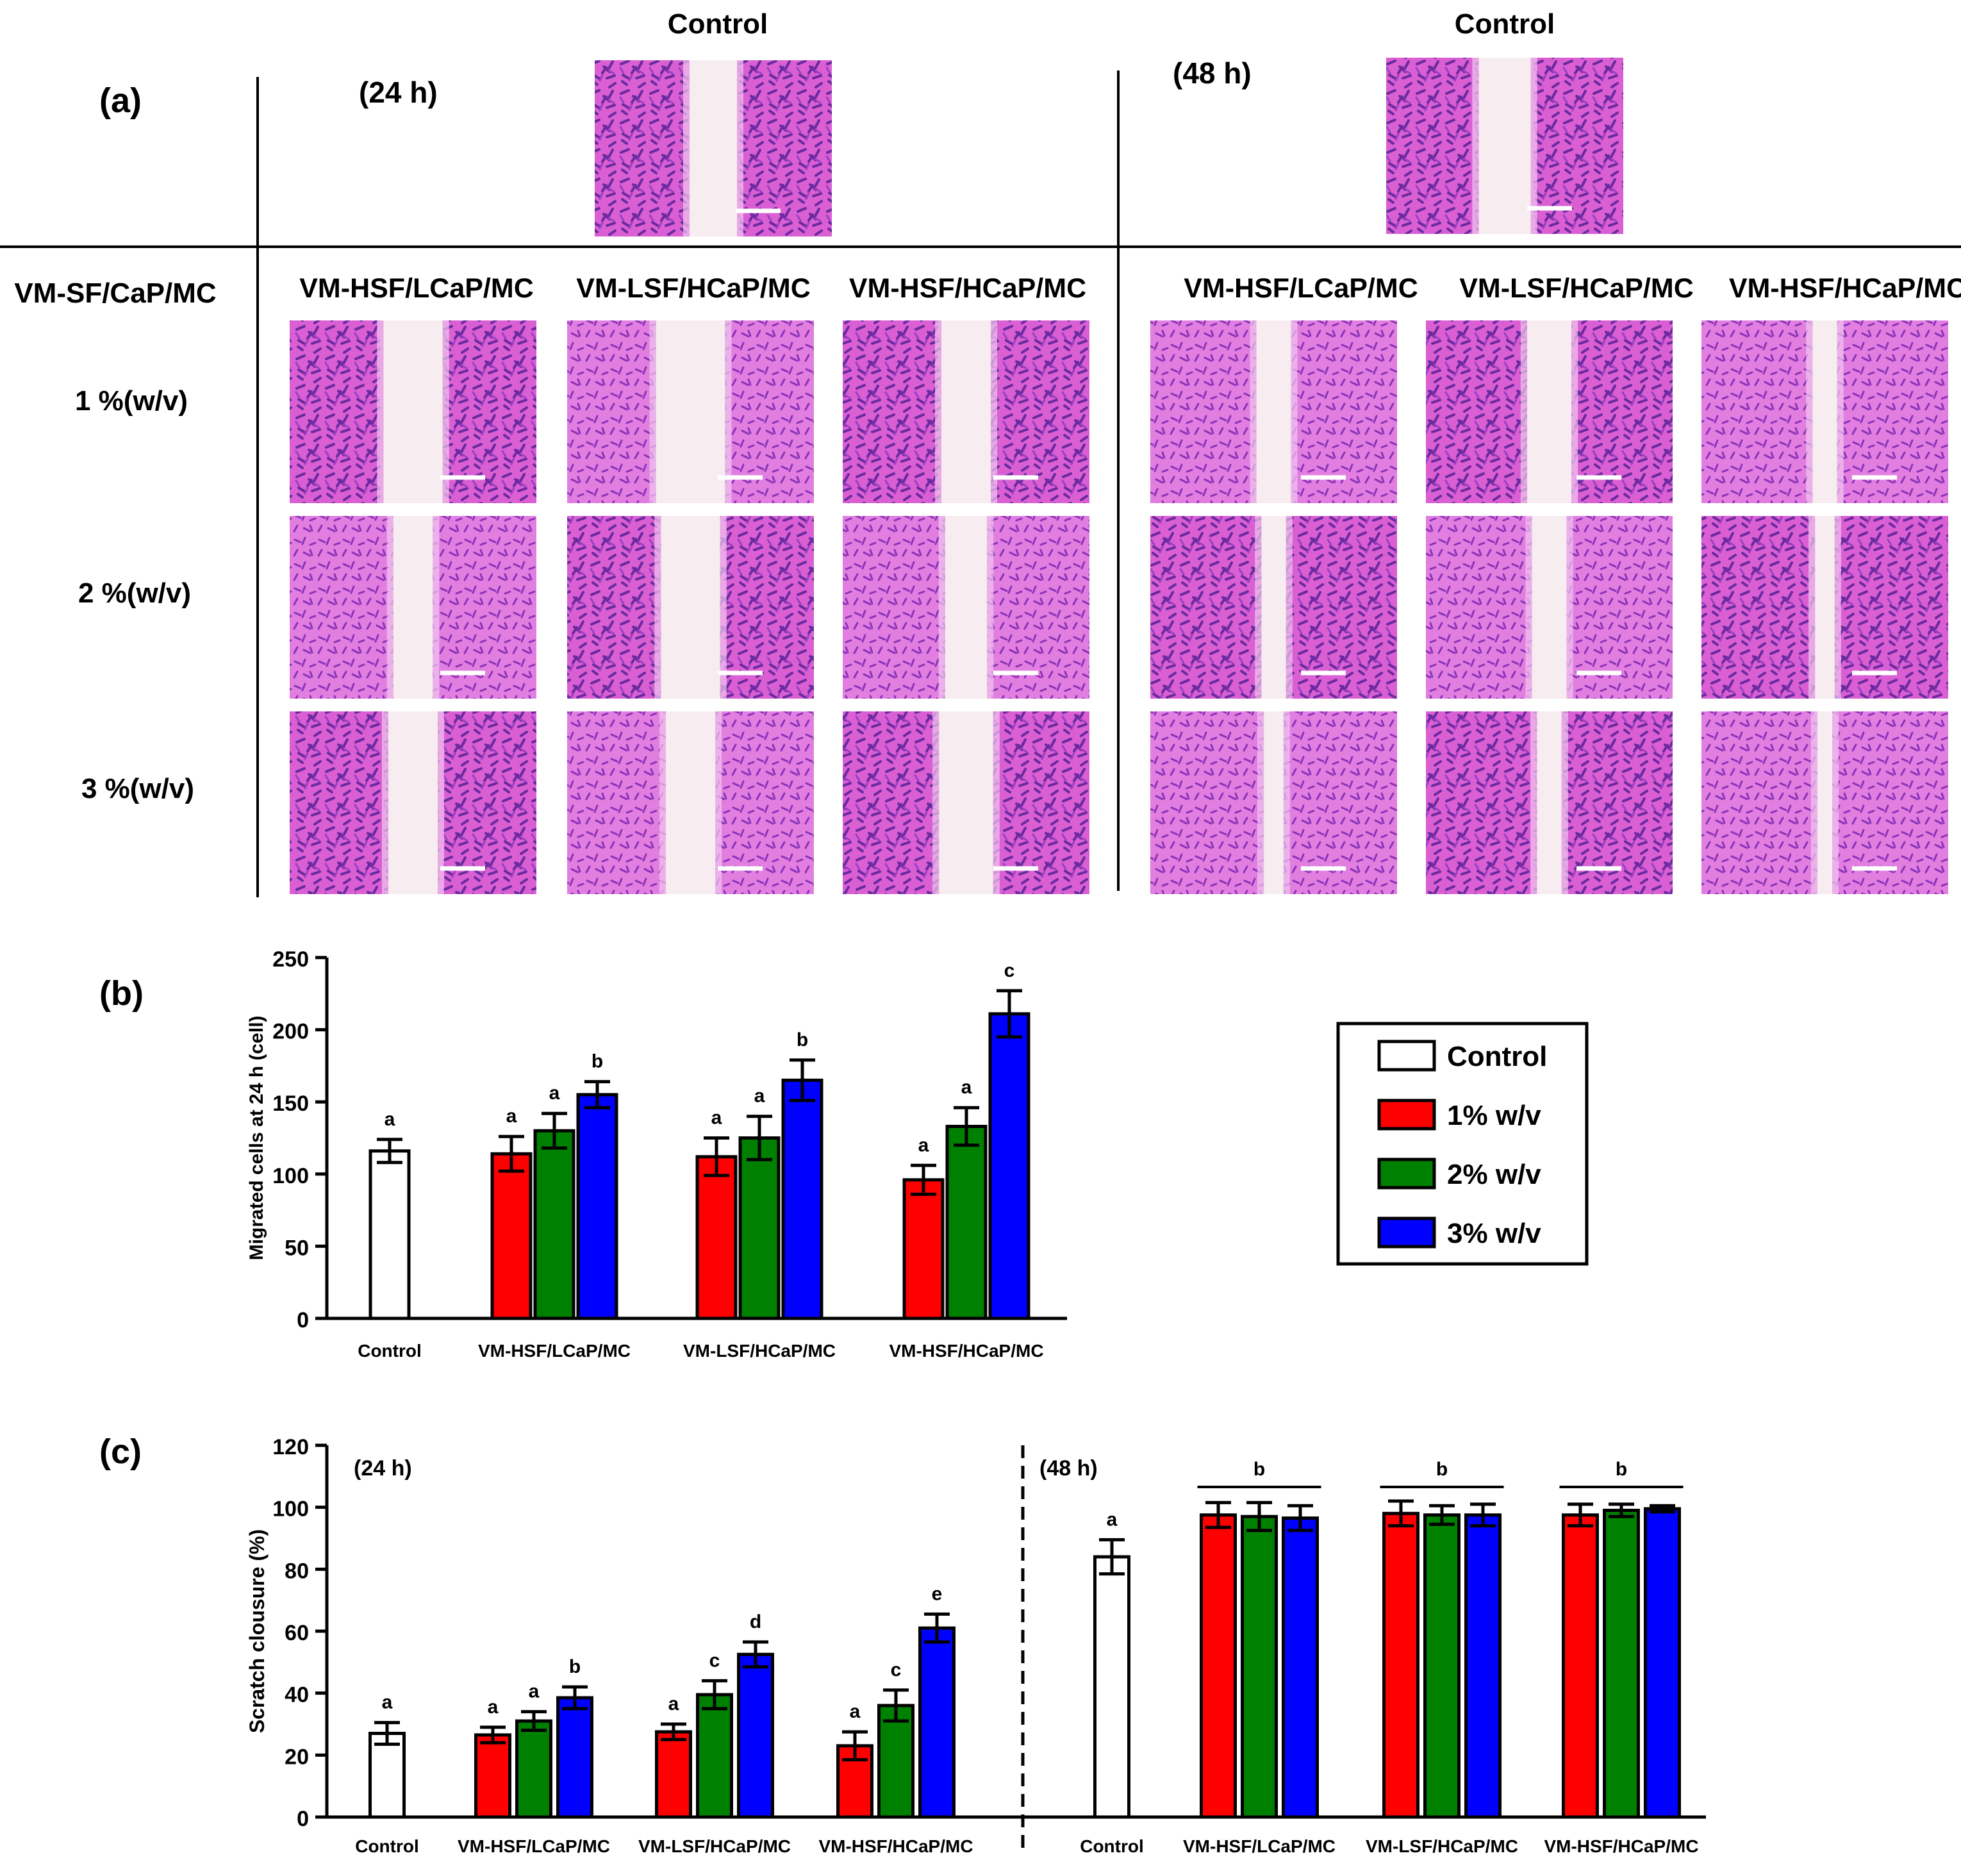 The height and width of the screenshot is (1876, 1961). I want to click on group-letter: b, so click(1622, 1469).